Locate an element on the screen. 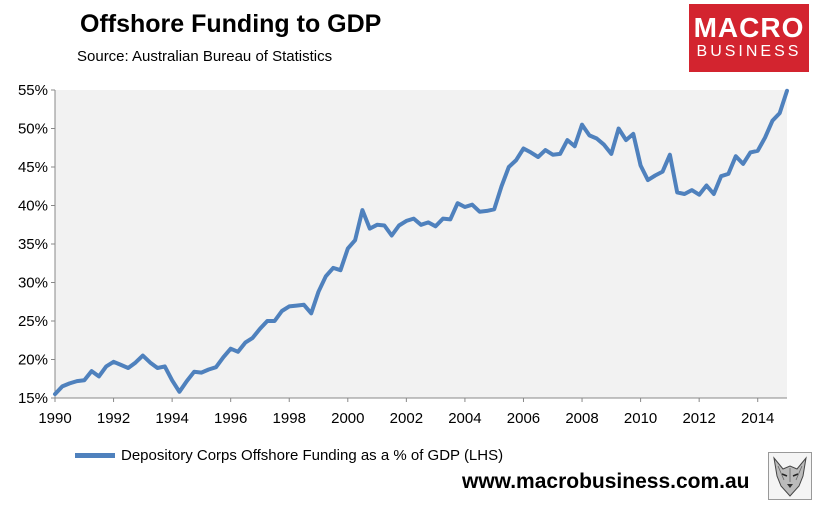 Image resolution: width=824 pixels, height=505 pixels. x-tick-label: 1992 is located at coordinates (113, 418).